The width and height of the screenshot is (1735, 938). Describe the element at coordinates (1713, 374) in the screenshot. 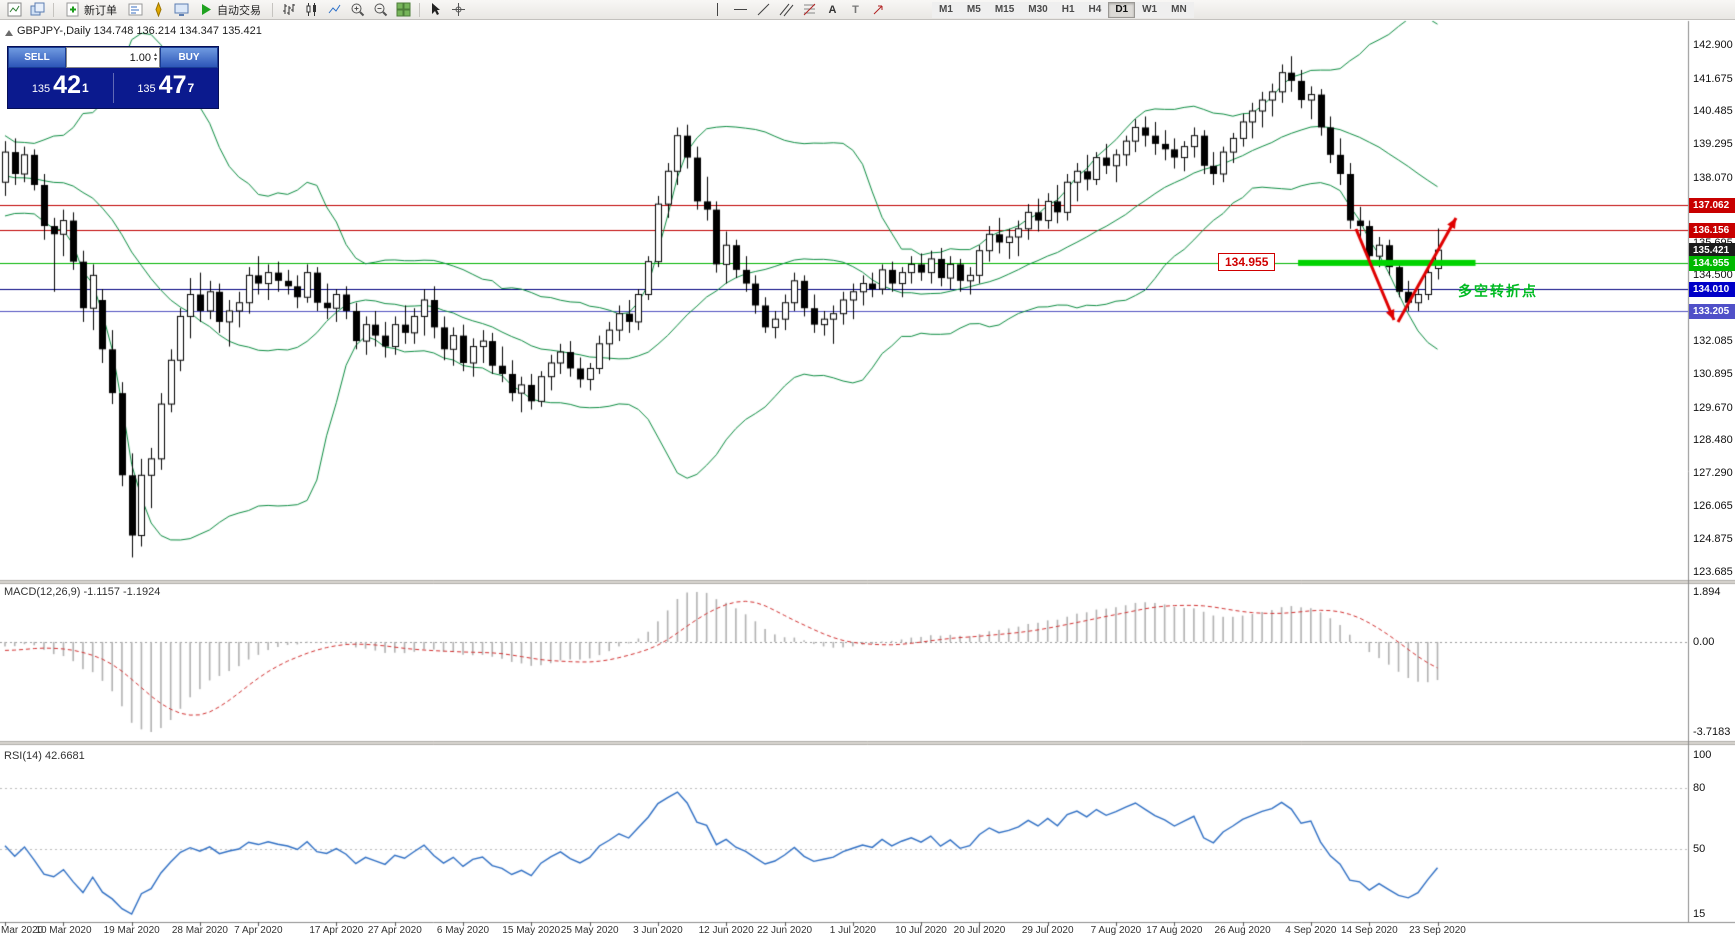

I see `price-axis-label: 130.895` at that location.